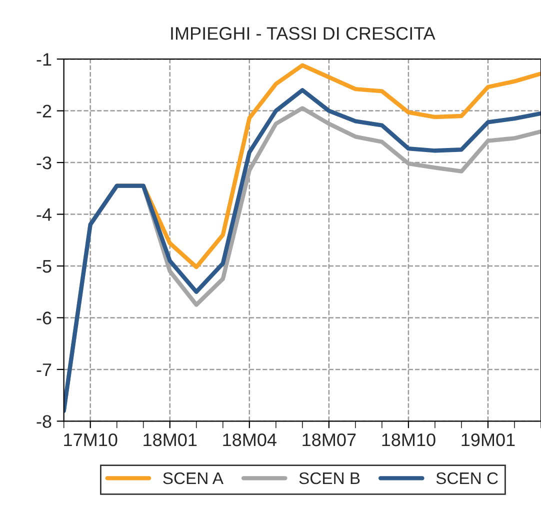  Describe the element at coordinates (44, 111) in the screenshot. I see `y-tick-label: -2` at that location.